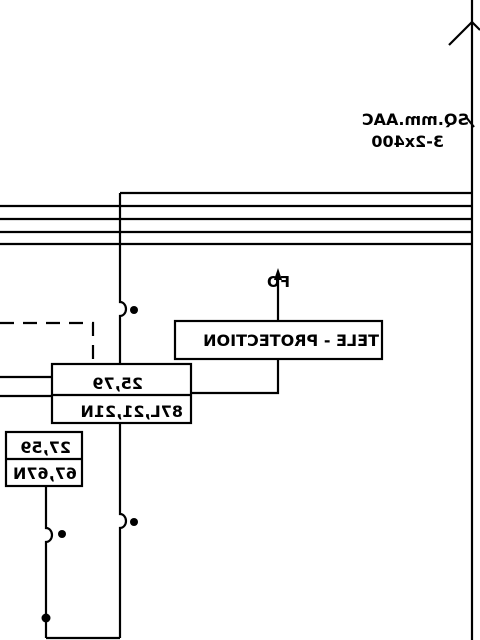  Describe the element at coordinates (415, 119) in the screenshot. I see `cable-spec-line1: SQ.mm.AAC` at that location.